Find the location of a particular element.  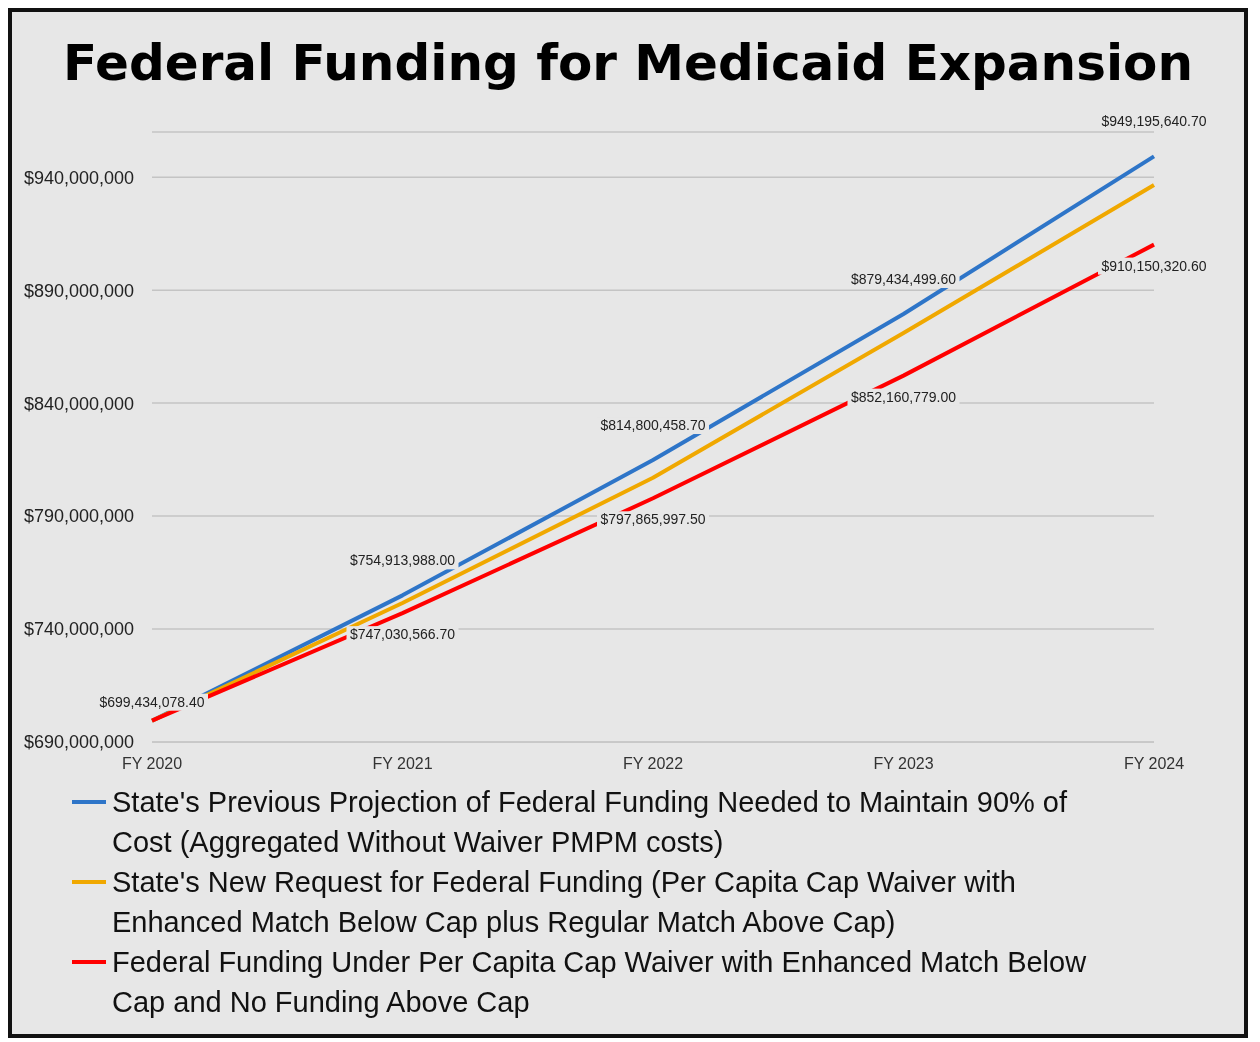

data-label: $747,030,566.70 is located at coordinates (402, 634).